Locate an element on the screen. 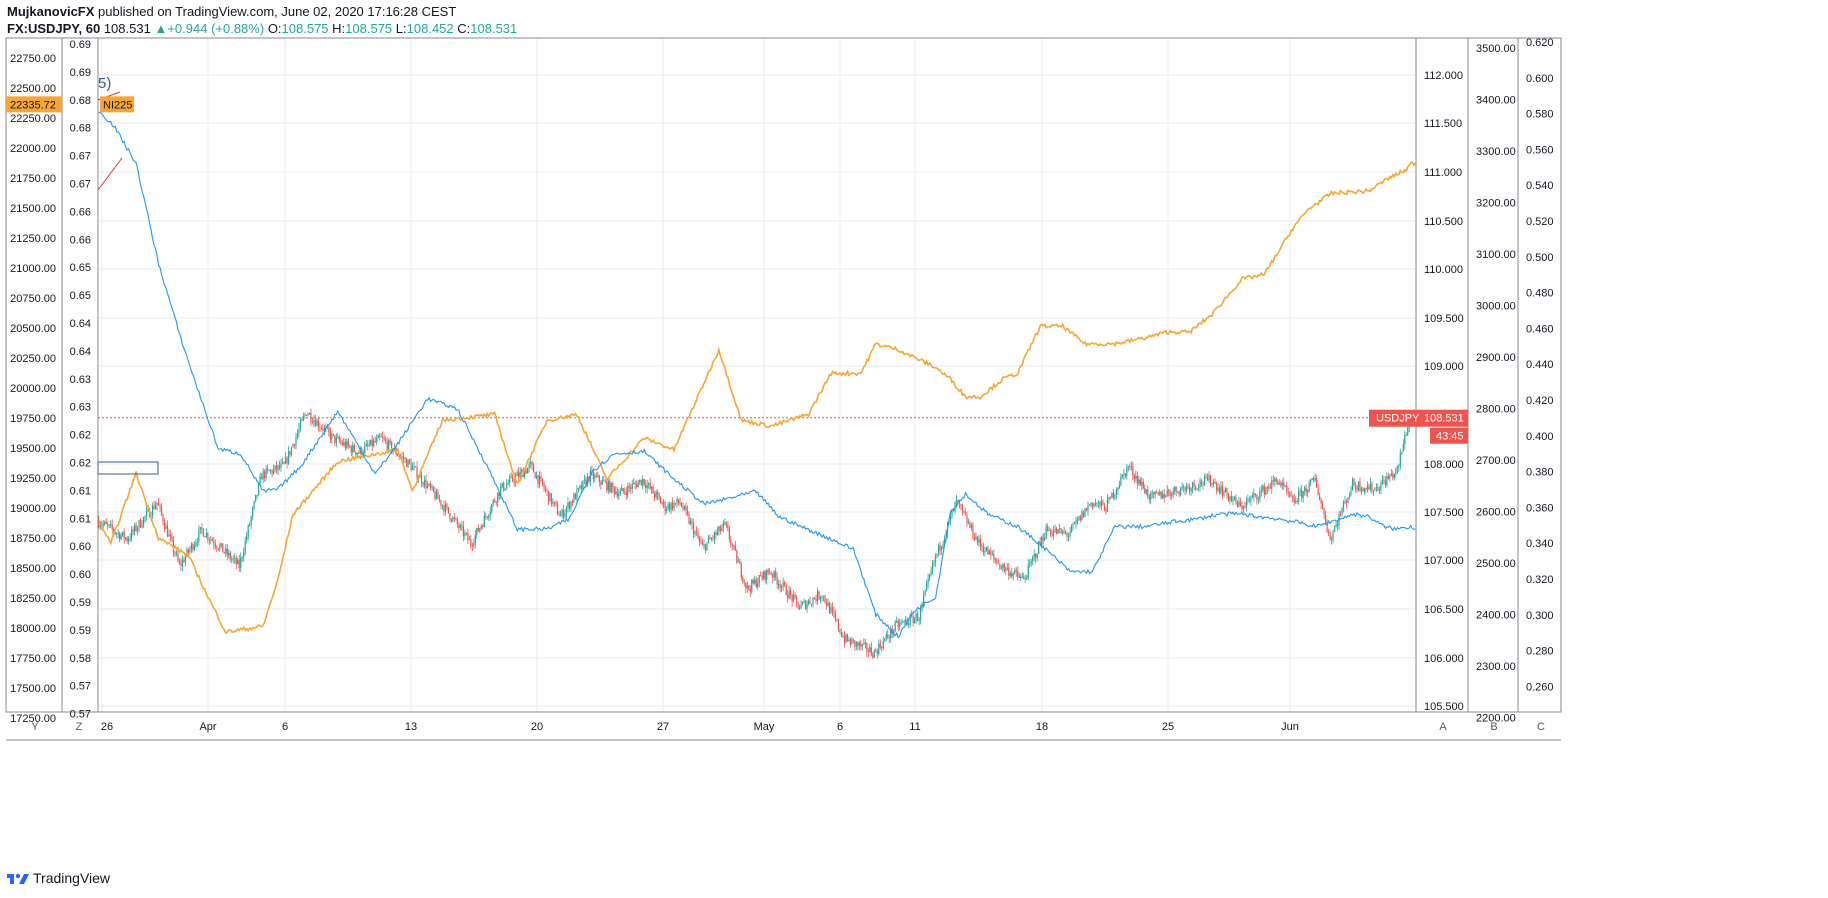  axis-toggle-button-c: C is located at coordinates (1541, 727).